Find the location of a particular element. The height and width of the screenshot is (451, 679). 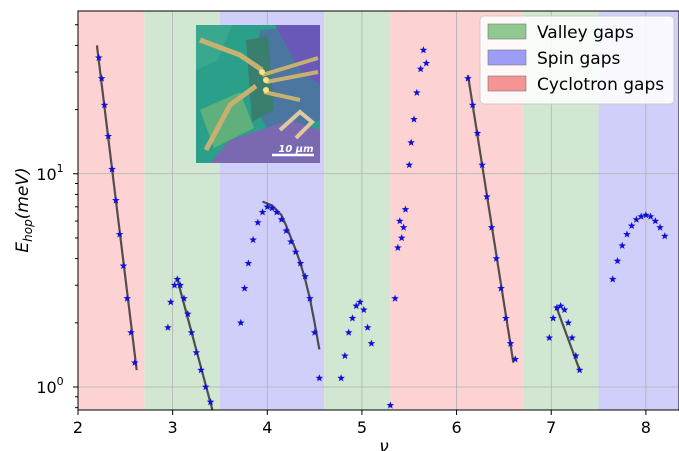

x-axis-ticks: 2 3 4 5 6 7 8 is located at coordinates (362, 423).